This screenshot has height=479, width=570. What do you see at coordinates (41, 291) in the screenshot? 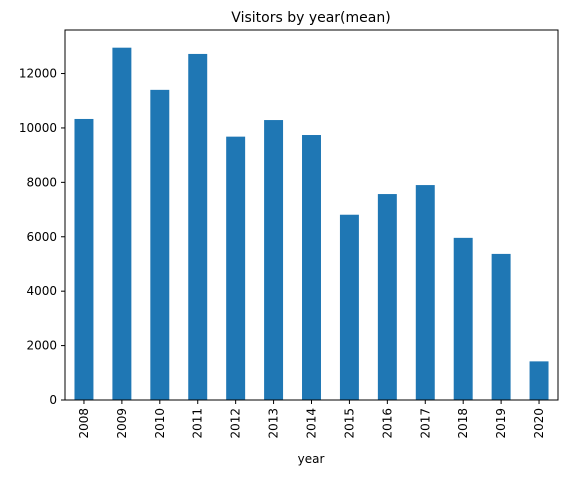
I see `y-tick-label-4000: 4000` at bounding box center [41, 291].